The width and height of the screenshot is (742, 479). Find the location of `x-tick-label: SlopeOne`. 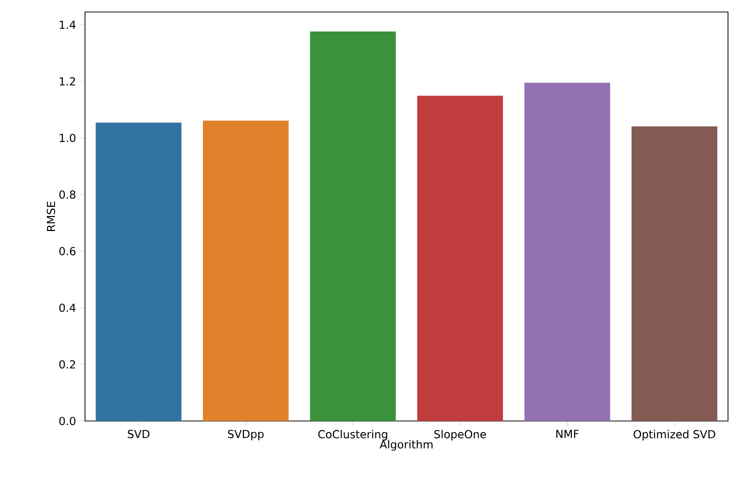

x-tick-label: SlopeOne is located at coordinates (460, 435).